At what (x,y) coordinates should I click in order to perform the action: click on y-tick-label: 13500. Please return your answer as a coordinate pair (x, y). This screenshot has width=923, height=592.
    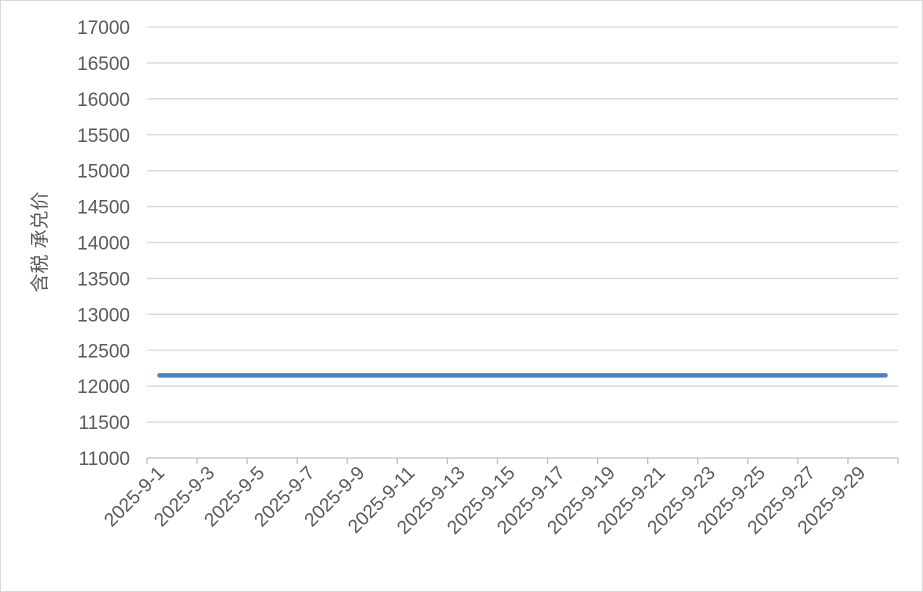
    Looking at the image, I should click on (103, 279).